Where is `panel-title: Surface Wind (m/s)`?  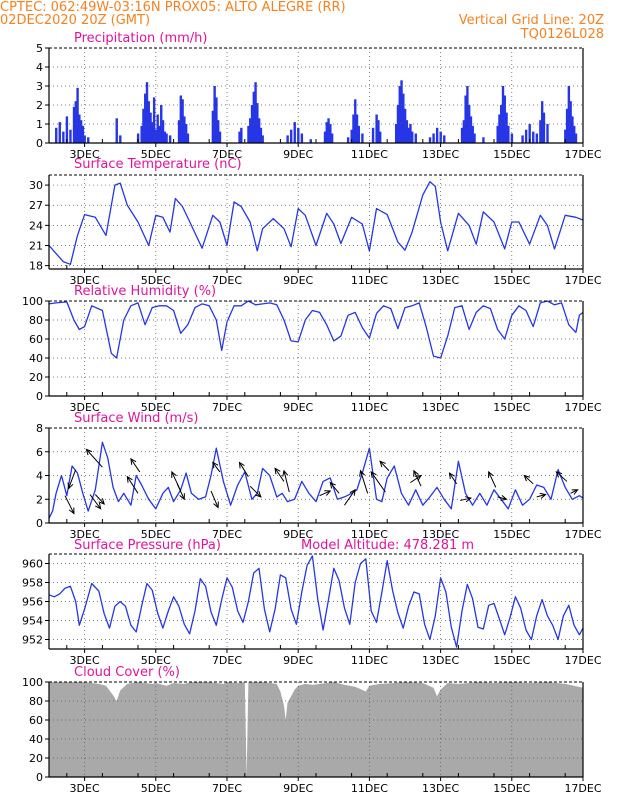 panel-title: Surface Wind (m/s) is located at coordinates (136, 418).